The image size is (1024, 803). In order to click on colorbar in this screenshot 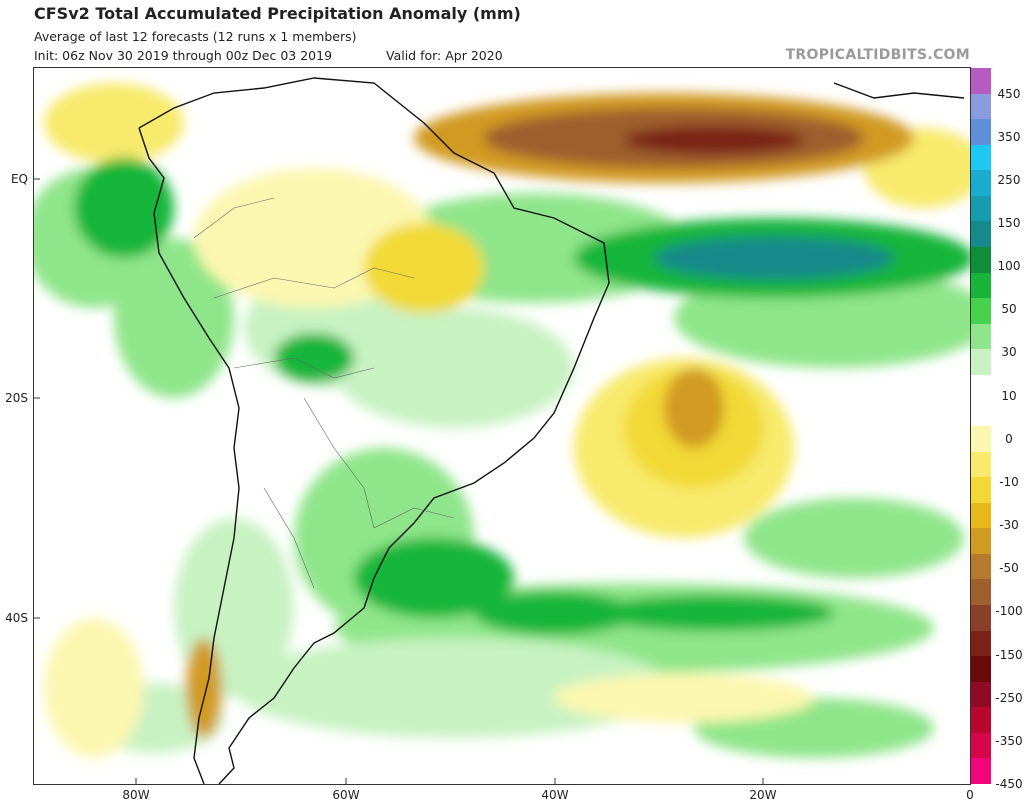, I will do `click(981, 426)`.